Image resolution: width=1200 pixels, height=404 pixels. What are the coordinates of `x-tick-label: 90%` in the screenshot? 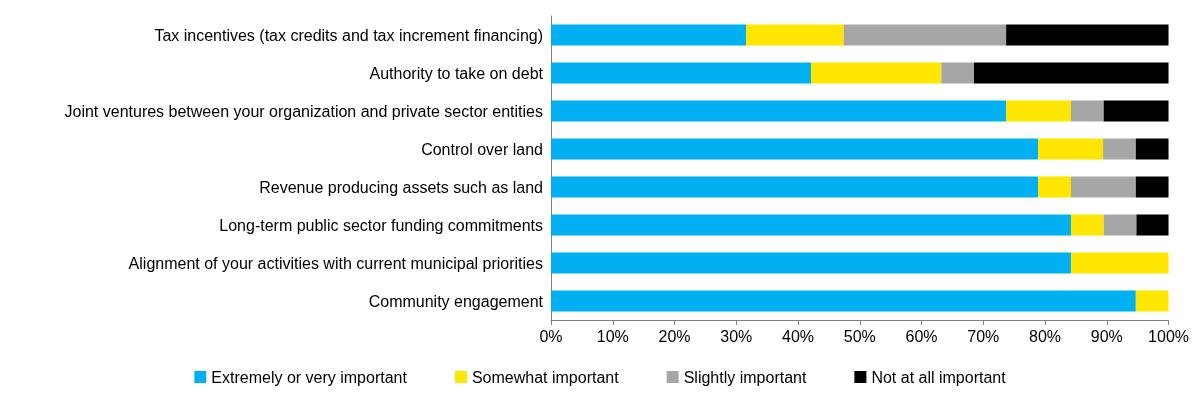 It's located at (1106, 336).